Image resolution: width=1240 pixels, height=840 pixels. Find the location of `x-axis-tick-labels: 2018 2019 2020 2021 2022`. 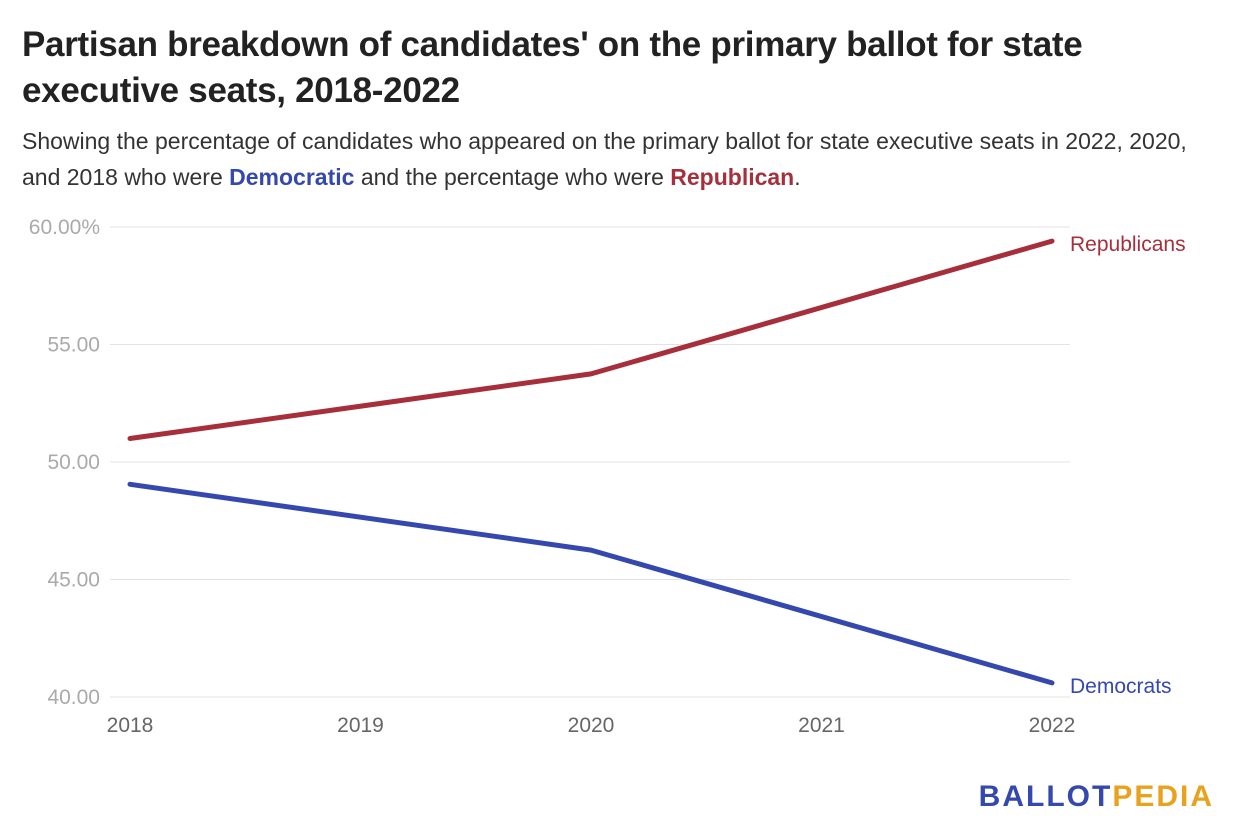

x-axis-tick-labels: 2018 2019 2020 2021 2022 is located at coordinates (591, 725).